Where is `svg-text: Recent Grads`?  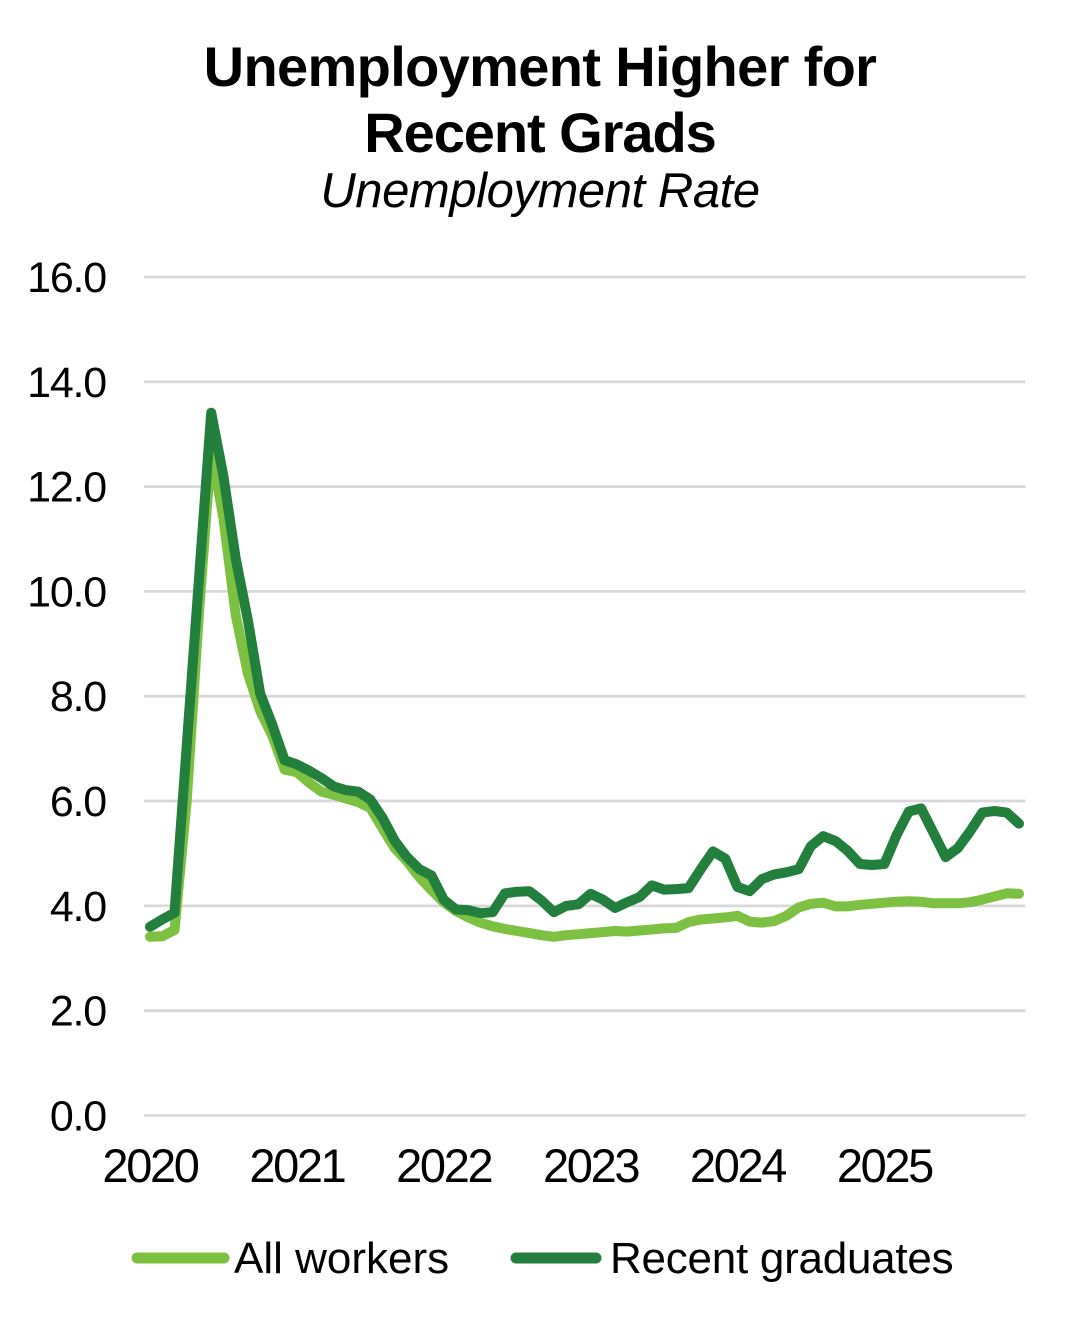
svg-text: Recent Grads is located at coordinates (540, 132).